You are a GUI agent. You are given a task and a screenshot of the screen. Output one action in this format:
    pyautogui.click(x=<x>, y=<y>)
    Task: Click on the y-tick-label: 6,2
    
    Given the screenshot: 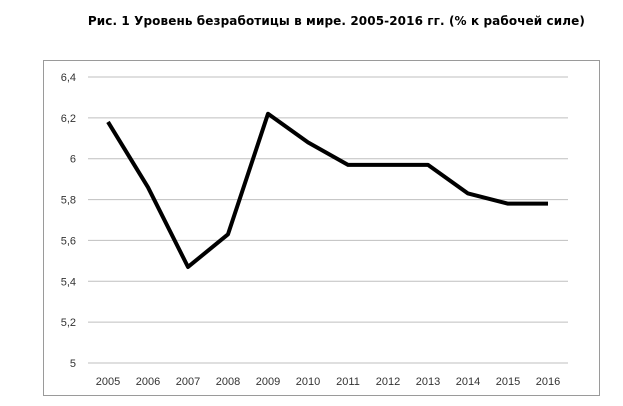 What is the action you would take?
    pyautogui.click(x=68, y=119)
    